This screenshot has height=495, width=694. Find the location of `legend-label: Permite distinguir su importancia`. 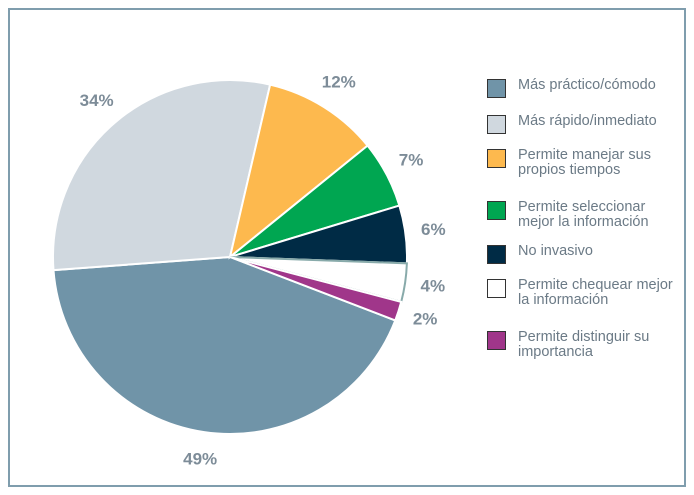

legend-label: Permite distinguir su importancia is located at coordinates (584, 344).